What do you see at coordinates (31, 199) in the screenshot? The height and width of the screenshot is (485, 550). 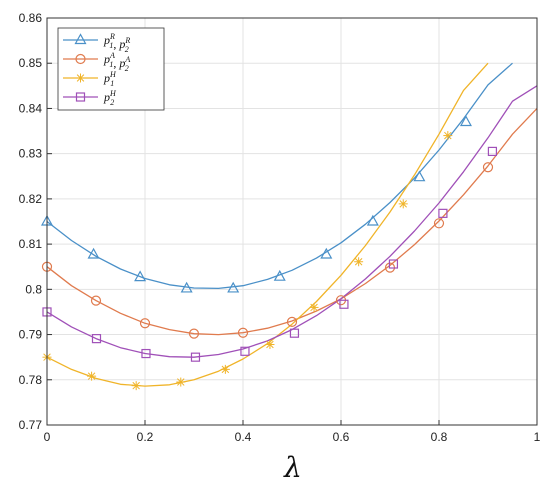 I see `y-tick-label: 0.82` at bounding box center [31, 199].